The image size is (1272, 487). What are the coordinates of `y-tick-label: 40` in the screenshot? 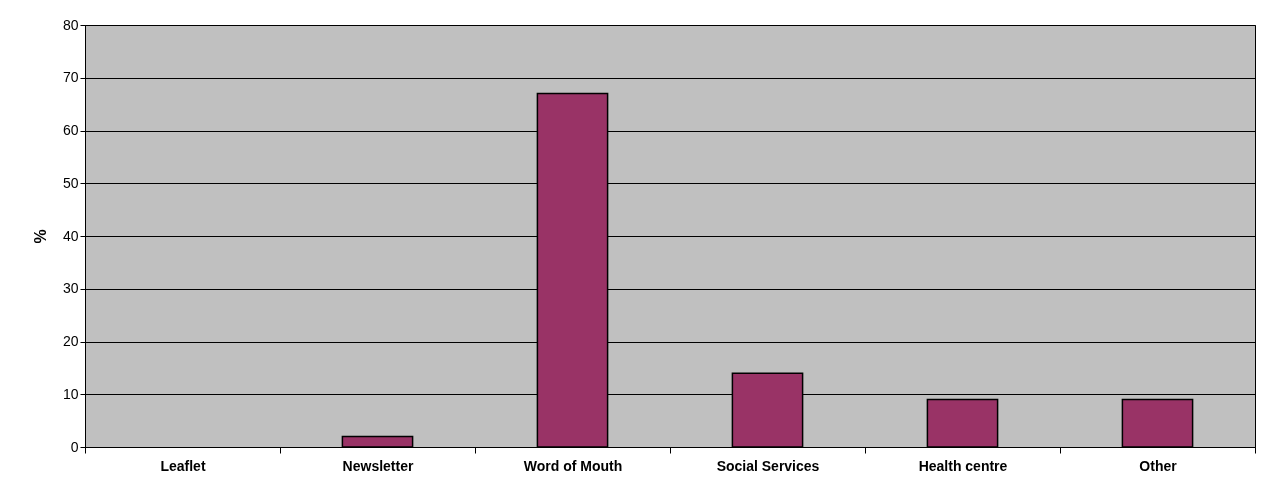 It's located at (70, 235).